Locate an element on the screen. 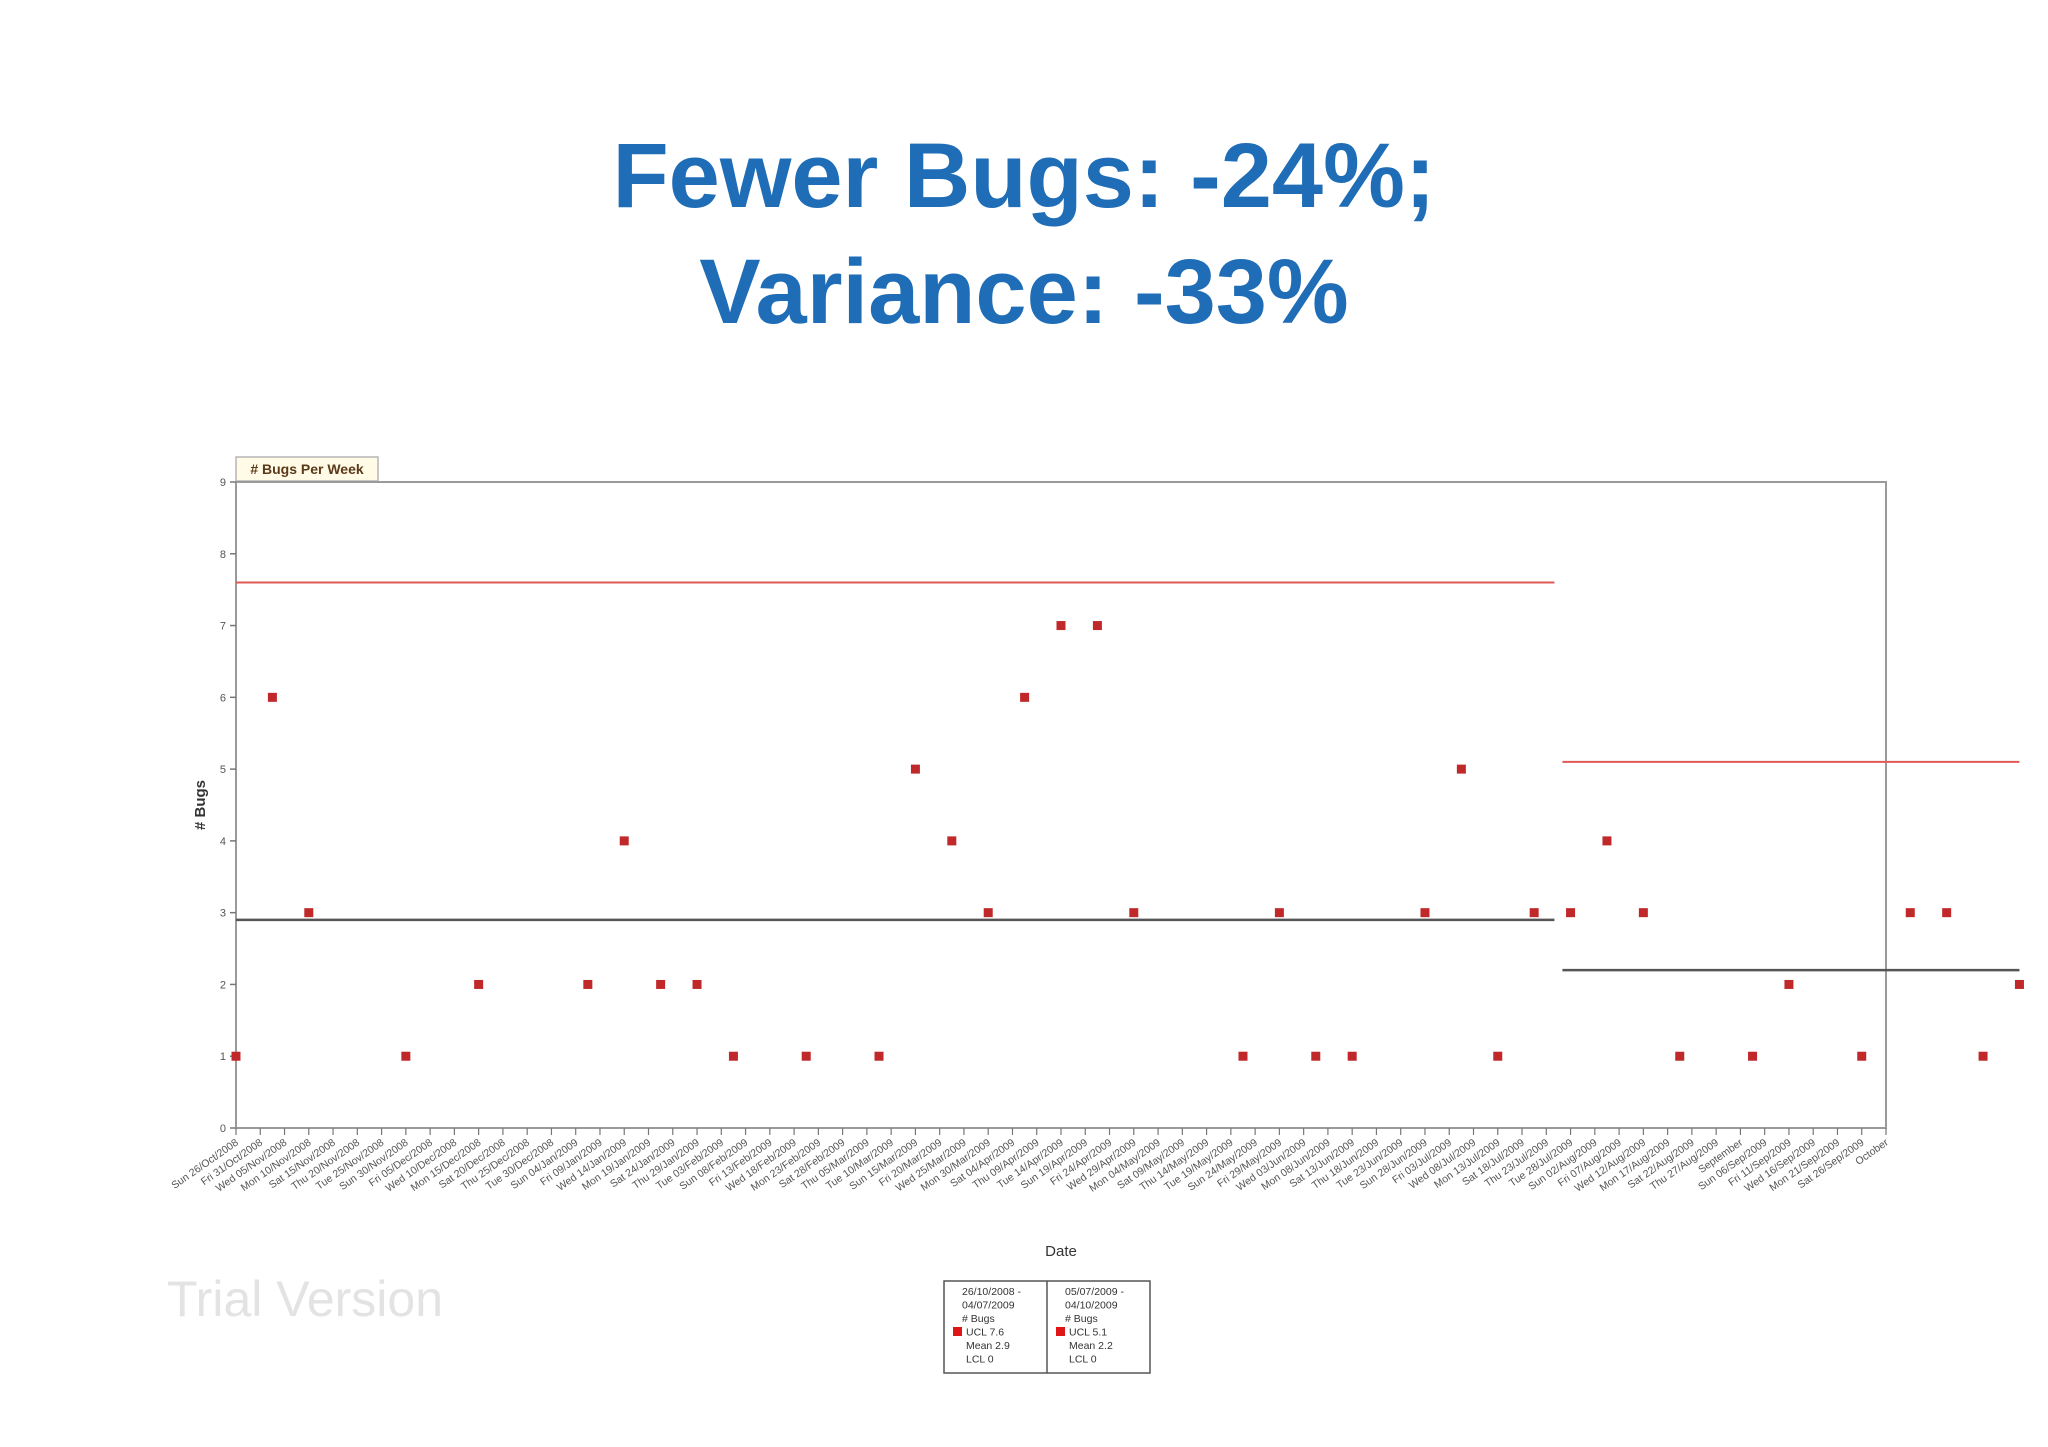 Image resolution: width=2048 pixels, height=1447 pixels. x-axis-title: Date is located at coordinates (1061, 1251).